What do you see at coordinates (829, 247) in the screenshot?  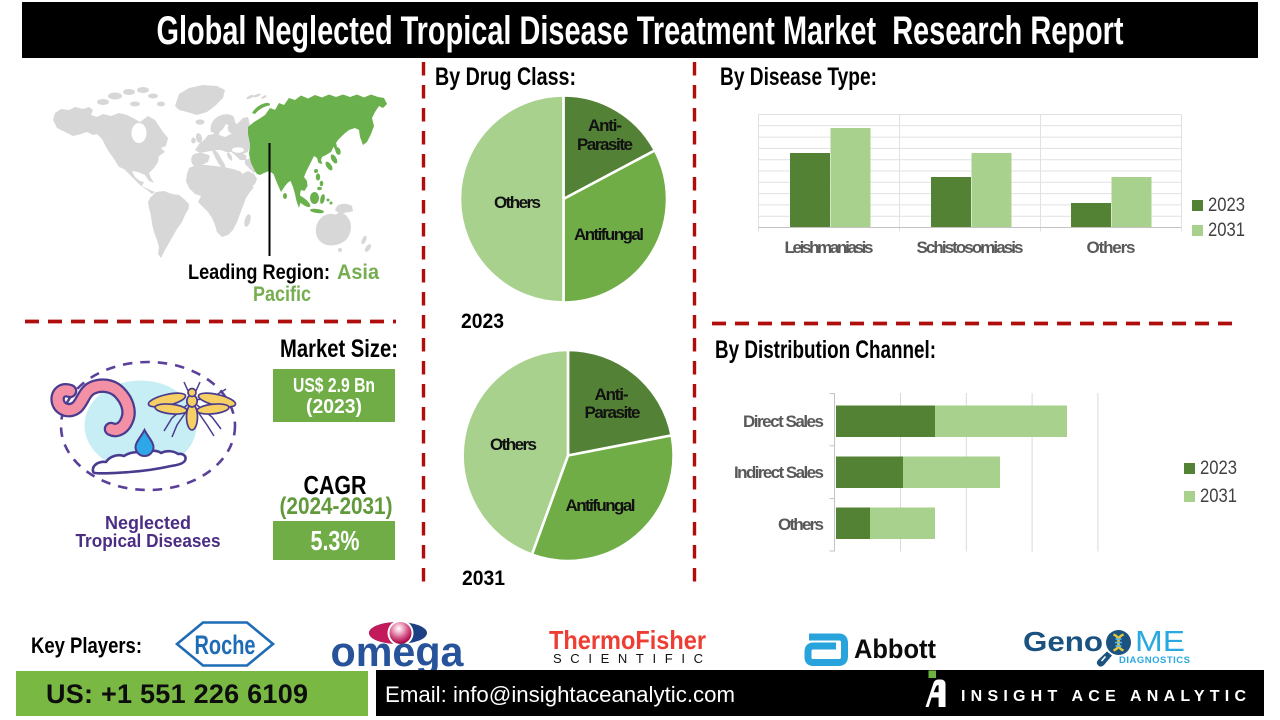 I see `svg-text: Leishmaniasis` at bounding box center [829, 247].